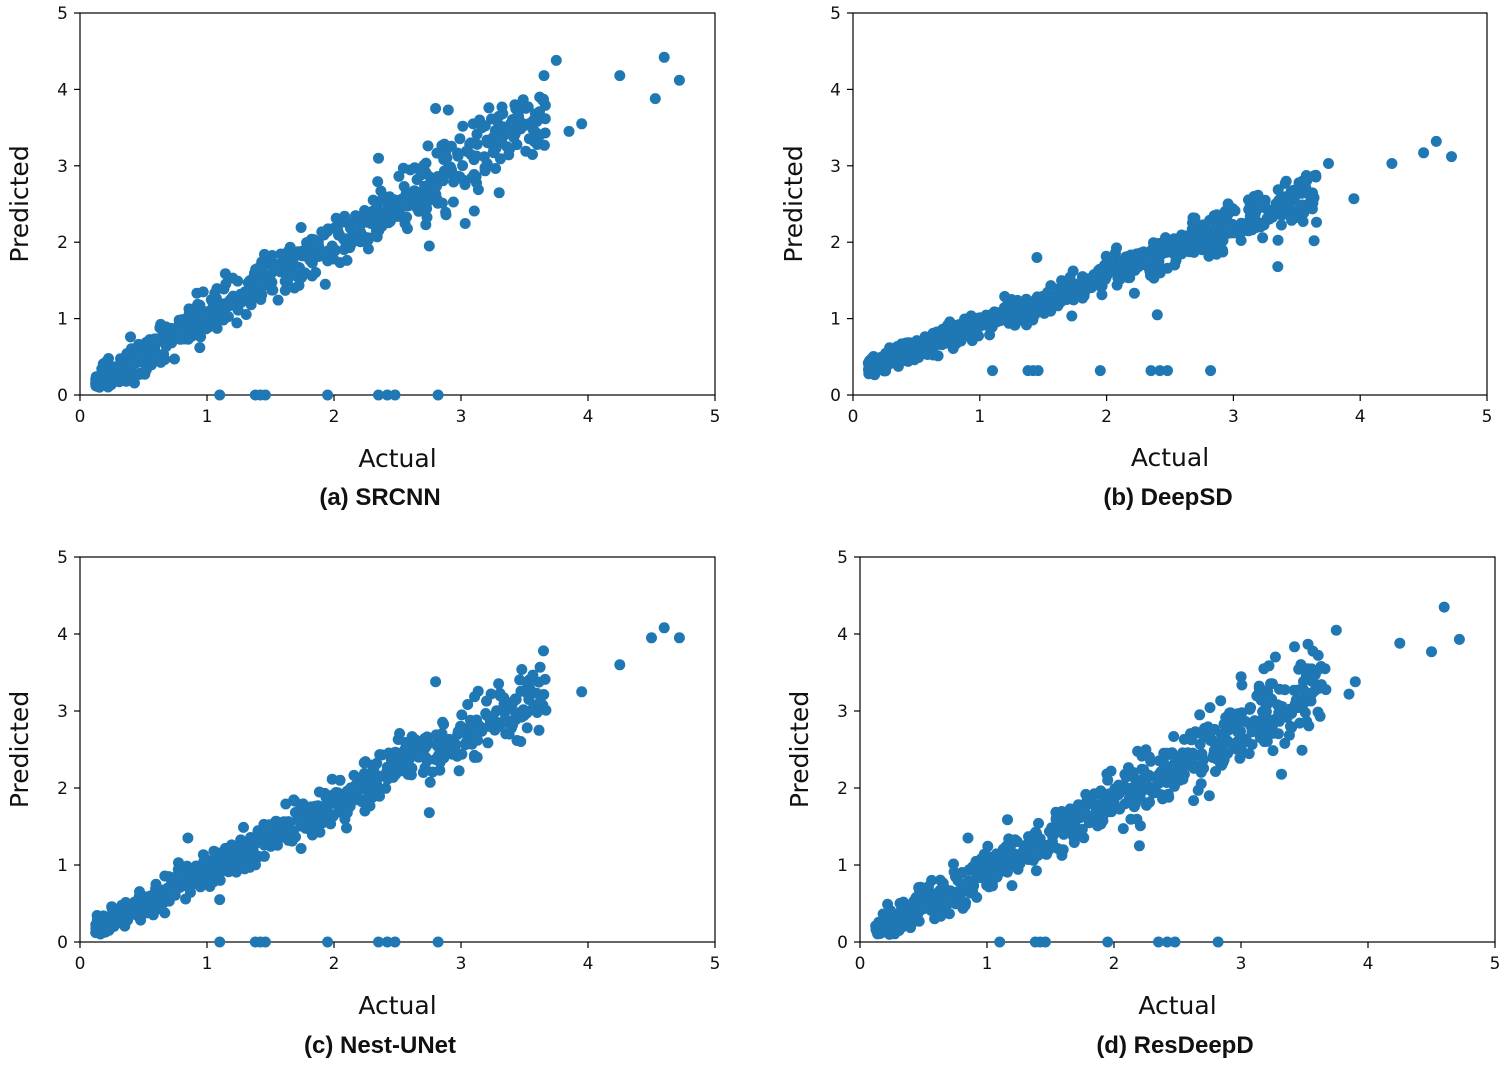 This screenshot has height=1066, width=1508. I want to click on panel-caption: (a) SRCNN, so click(379, 497).